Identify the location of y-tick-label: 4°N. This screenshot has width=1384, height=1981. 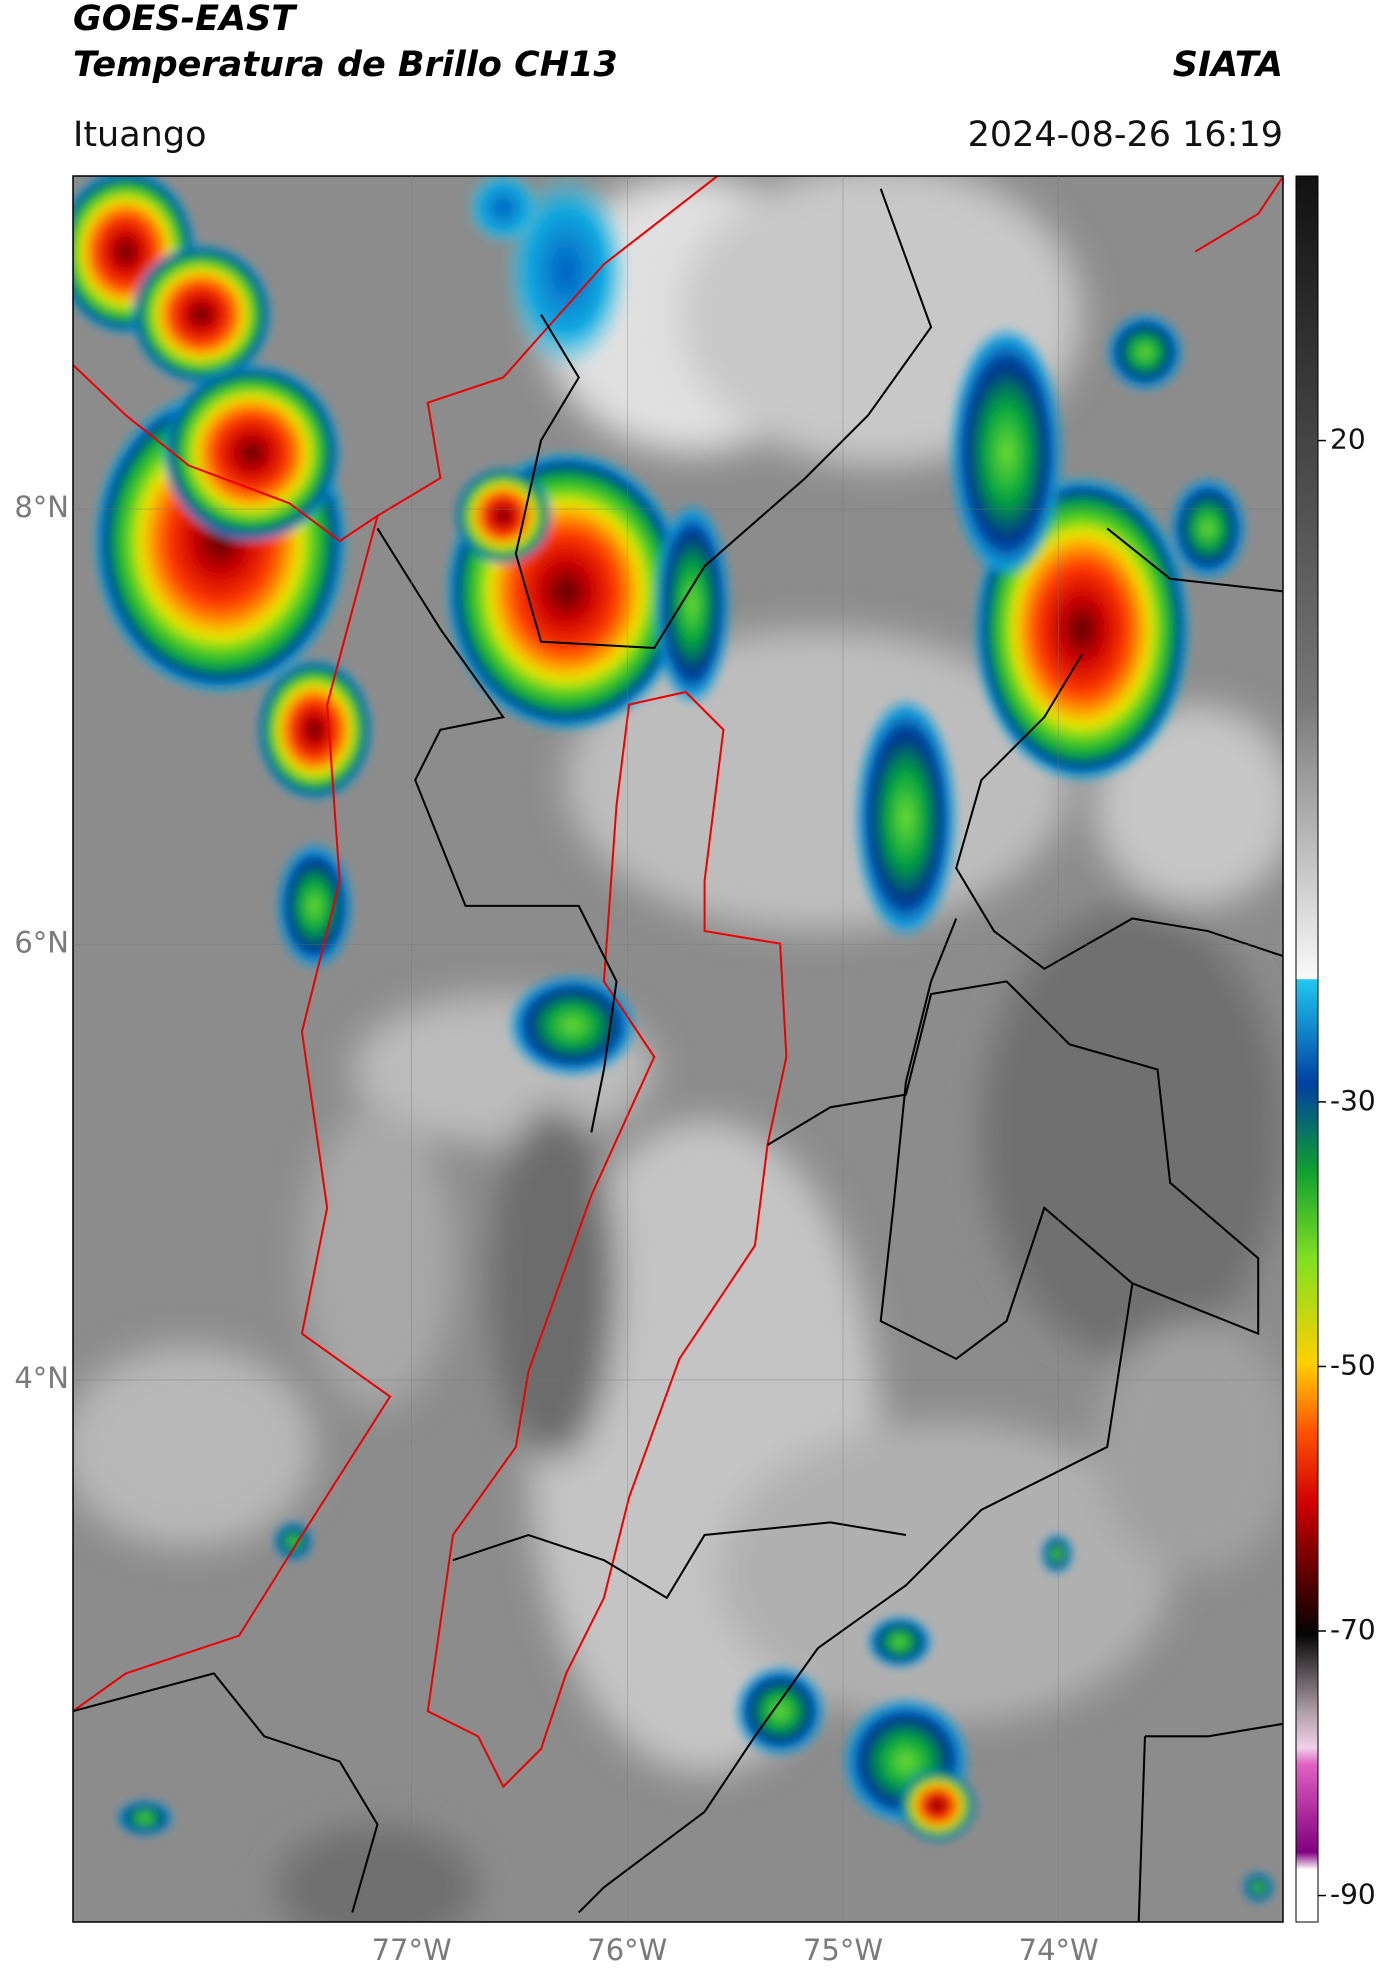
(41, 1378).